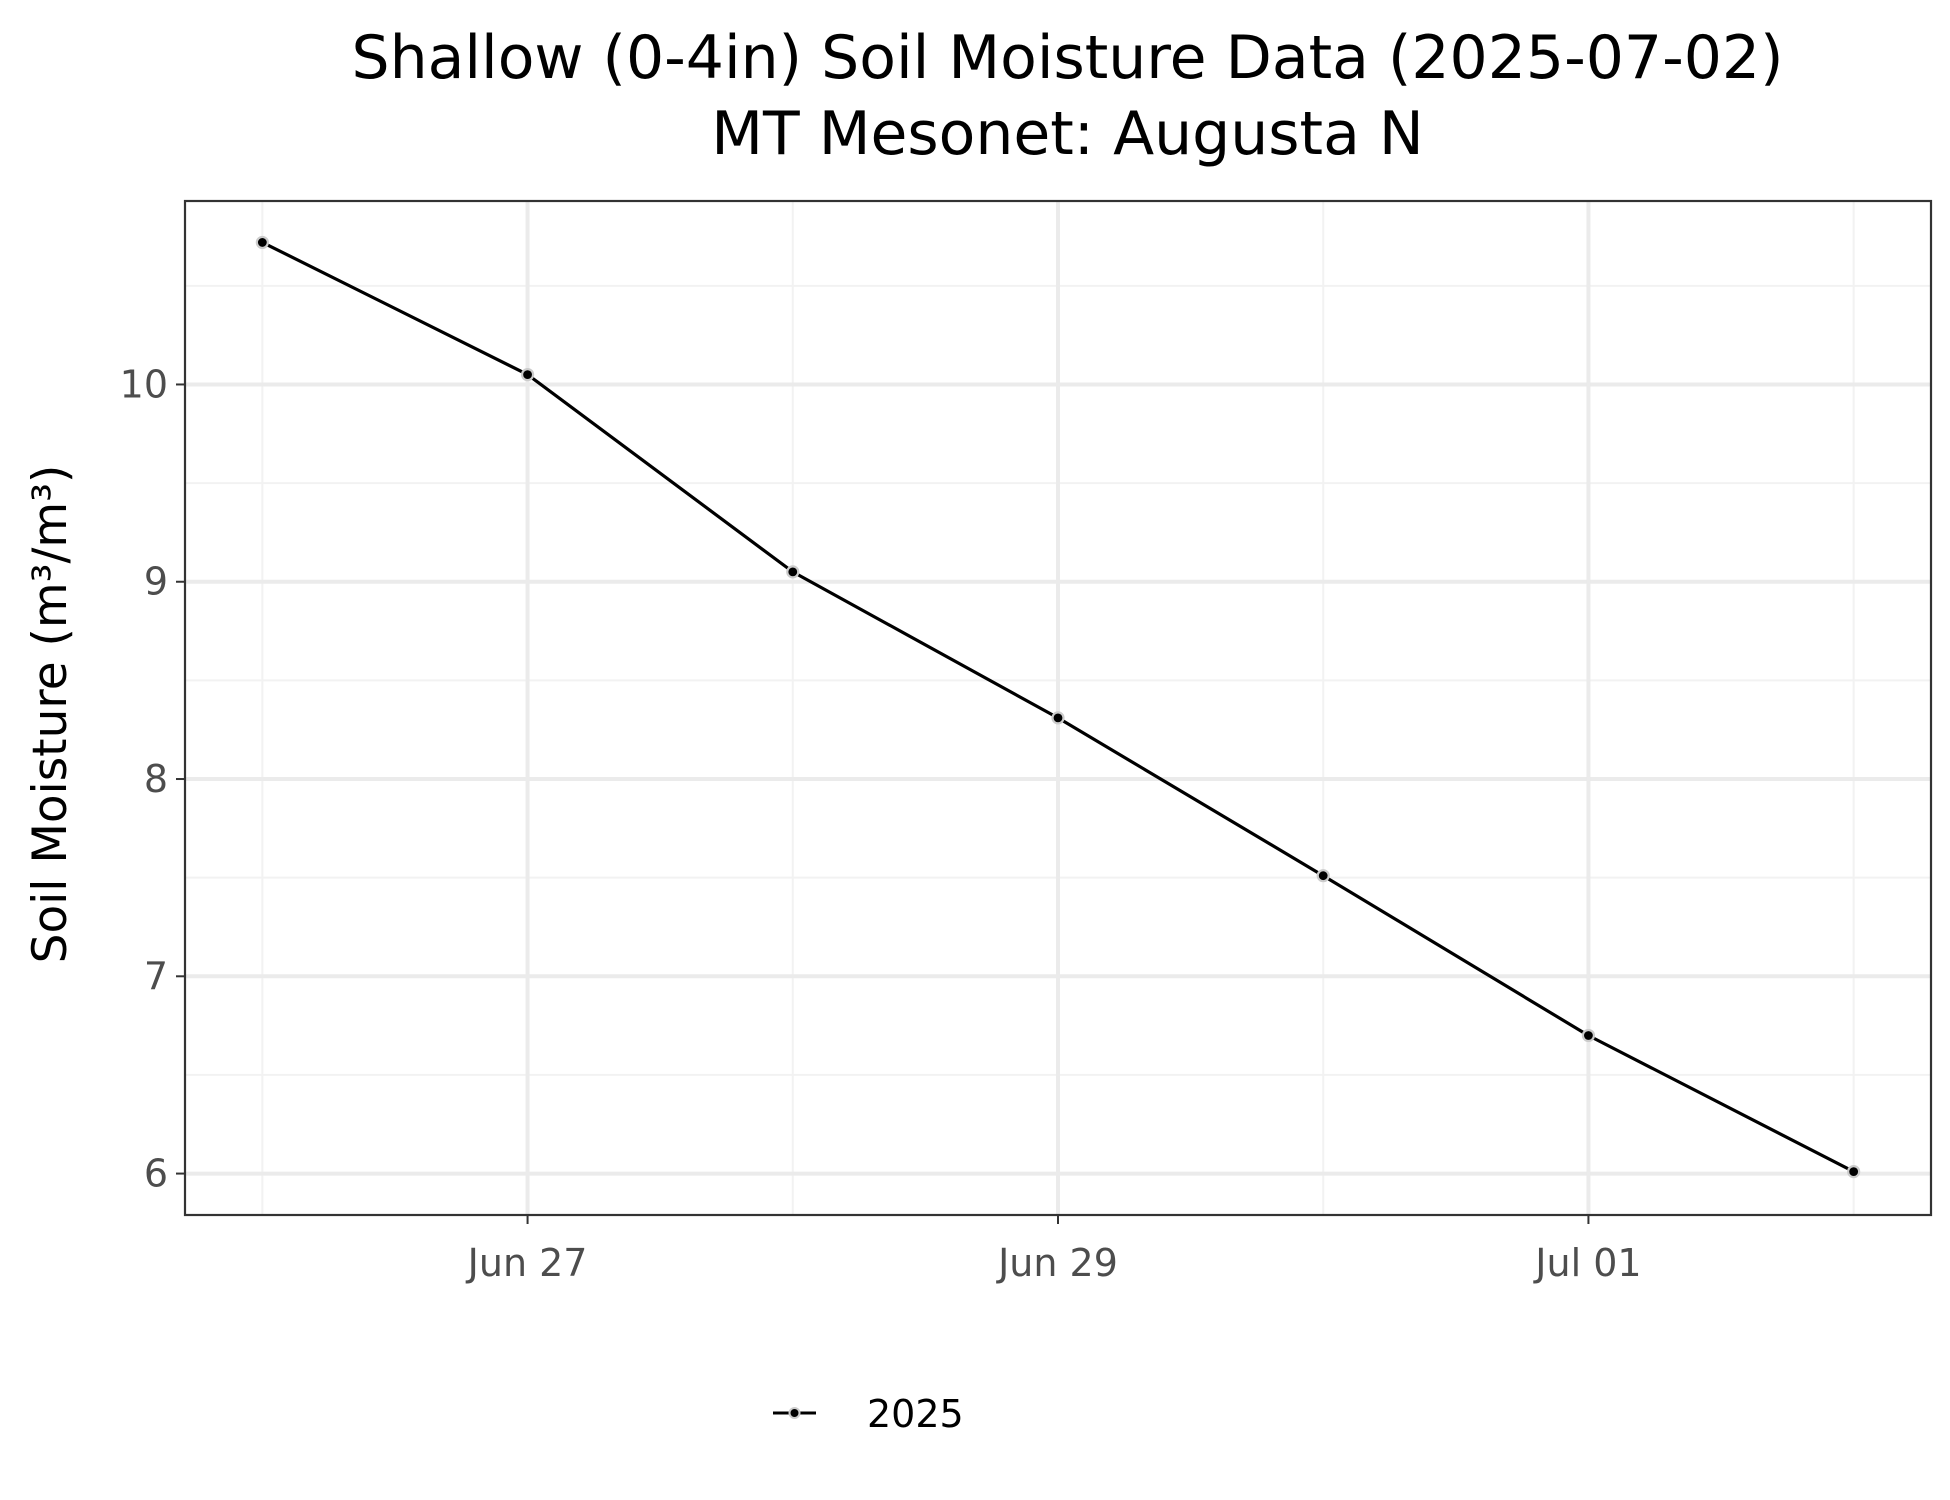 This screenshot has width=1950, height=1500. What do you see at coordinates (915, 1414) in the screenshot?
I see `legend-label-2025: 2025` at bounding box center [915, 1414].